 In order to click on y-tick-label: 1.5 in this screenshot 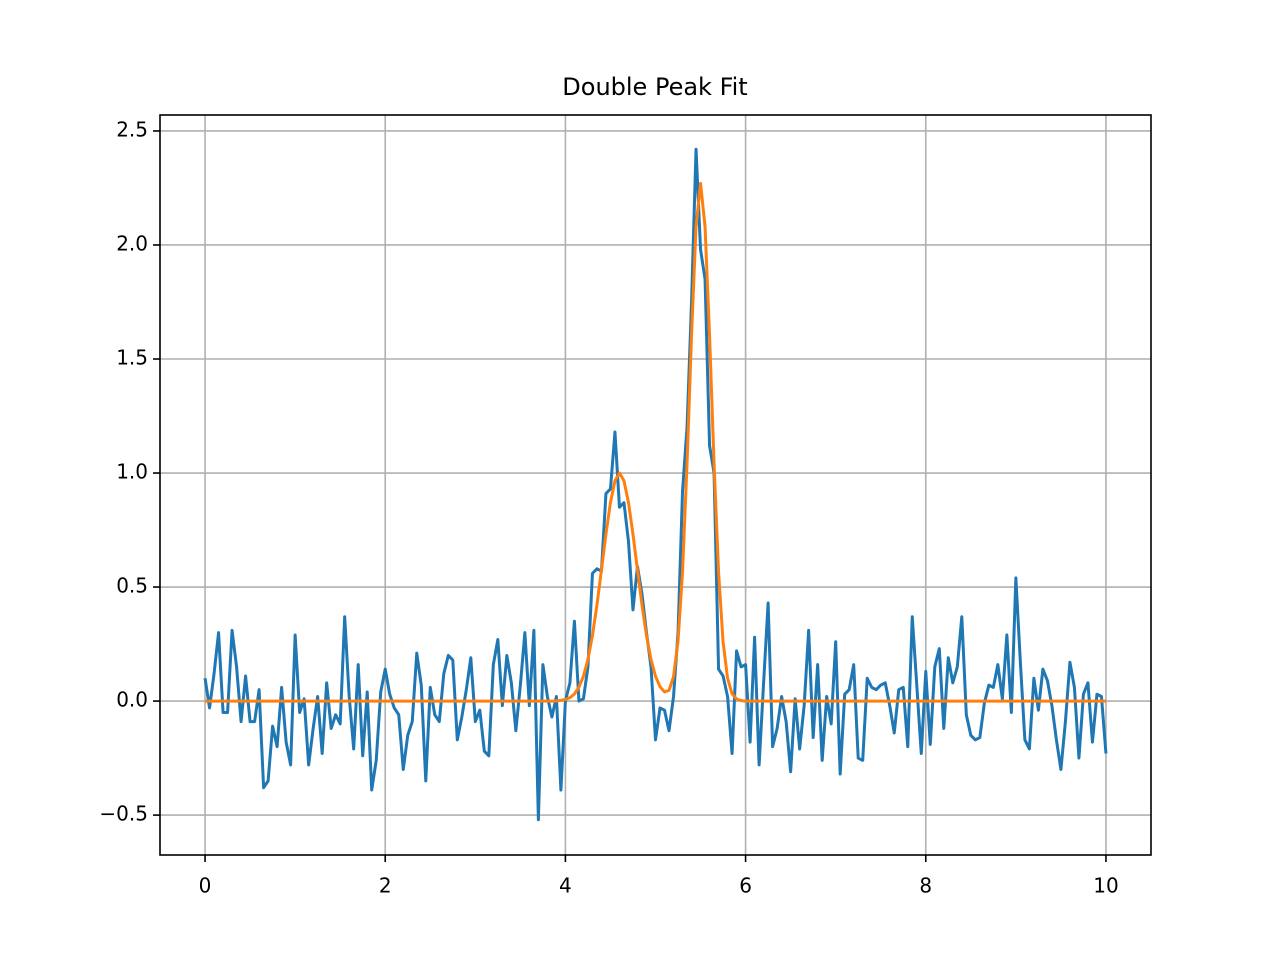, I will do `click(132, 358)`.